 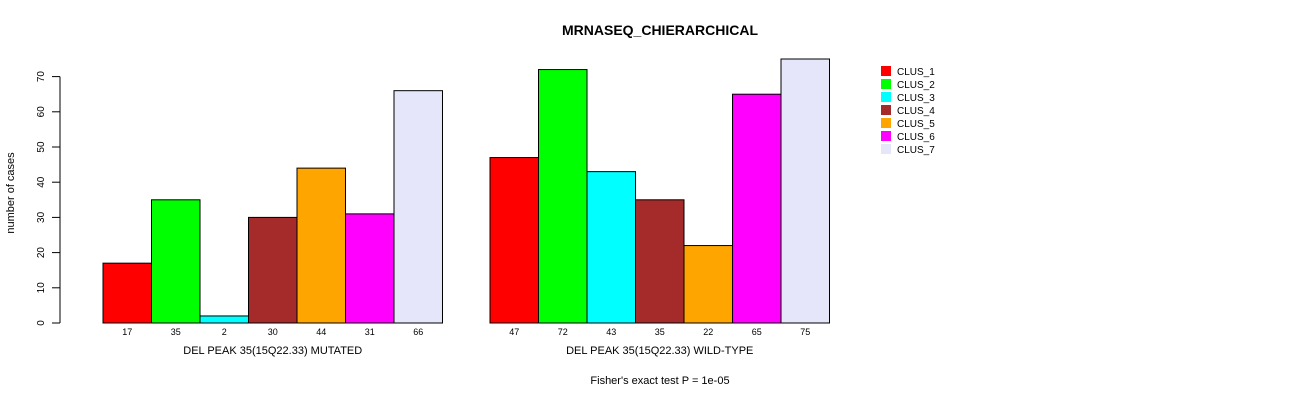 I want to click on legend-label: CLUS_1, so click(x=916, y=72).